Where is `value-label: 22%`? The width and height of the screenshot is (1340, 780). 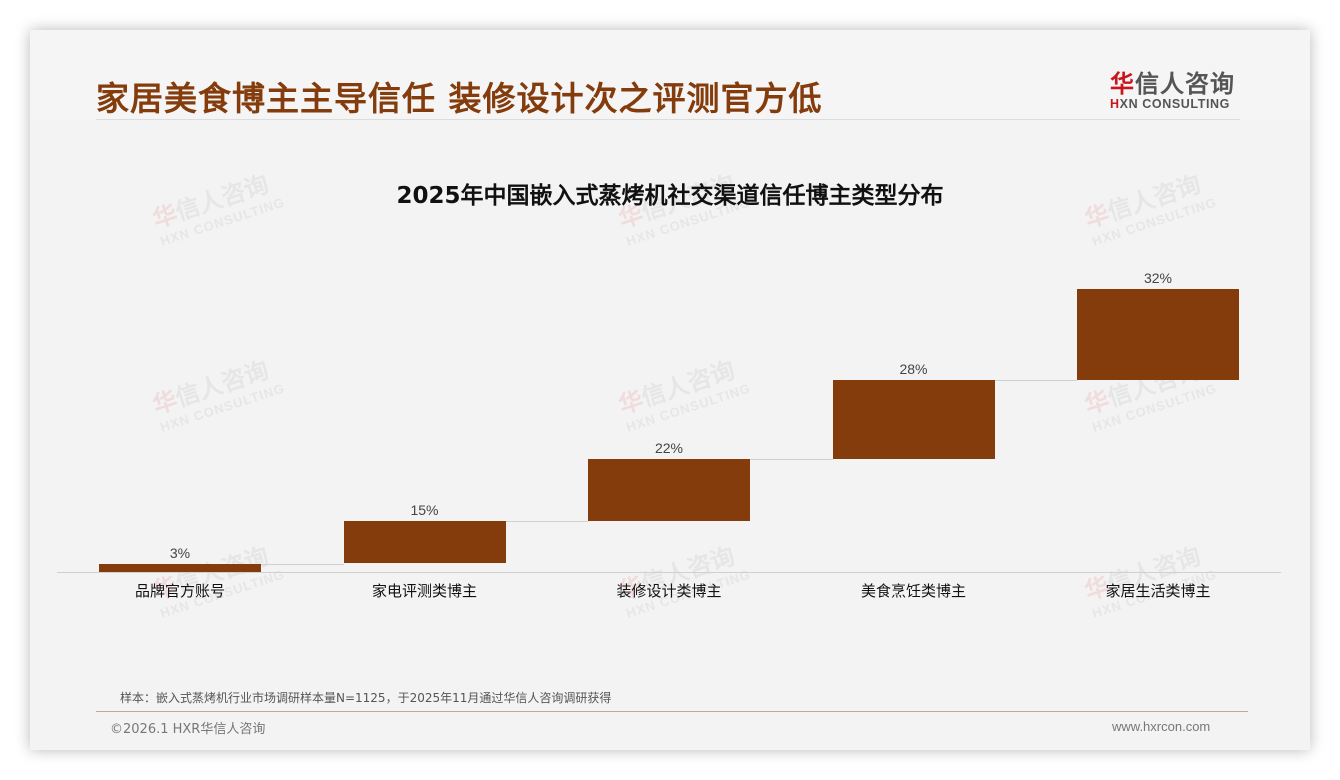 value-label: 22% is located at coordinates (669, 448).